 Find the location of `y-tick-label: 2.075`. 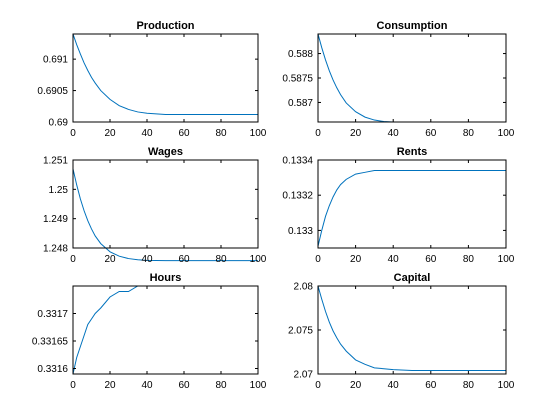

y-tick-label: 2.075 is located at coordinates (300, 331).